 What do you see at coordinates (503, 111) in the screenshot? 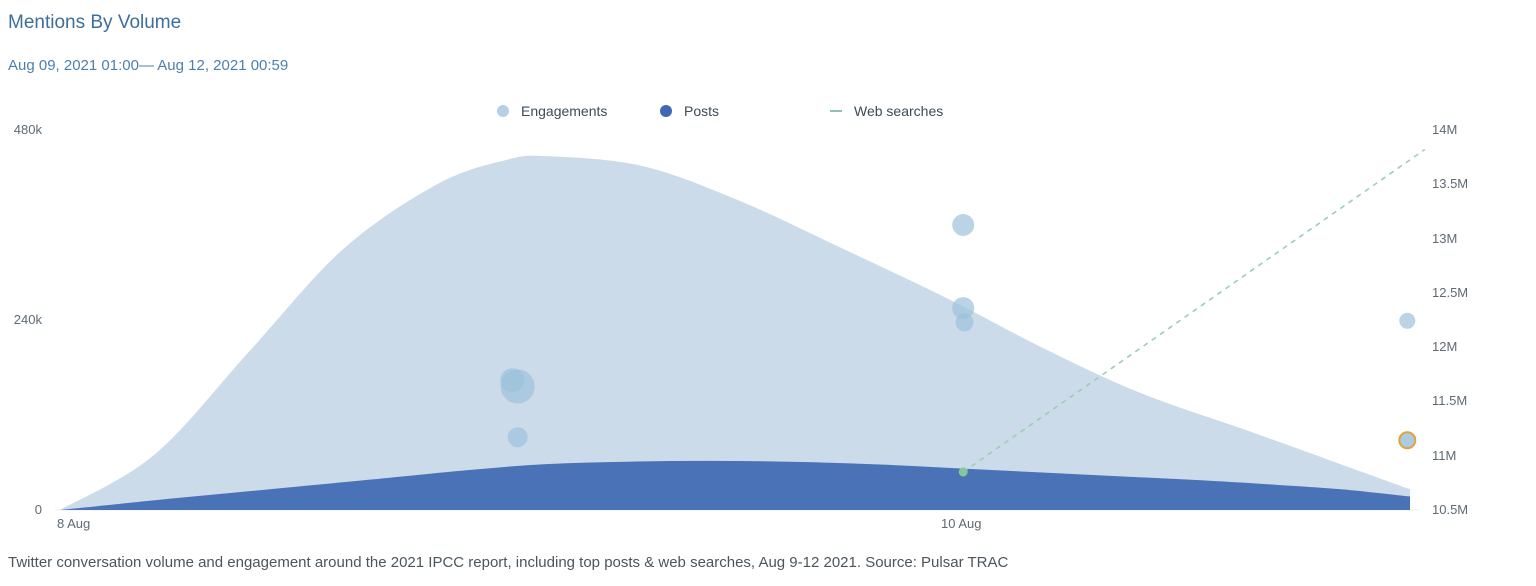
I see `engagements-dot-icon` at bounding box center [503, 111].